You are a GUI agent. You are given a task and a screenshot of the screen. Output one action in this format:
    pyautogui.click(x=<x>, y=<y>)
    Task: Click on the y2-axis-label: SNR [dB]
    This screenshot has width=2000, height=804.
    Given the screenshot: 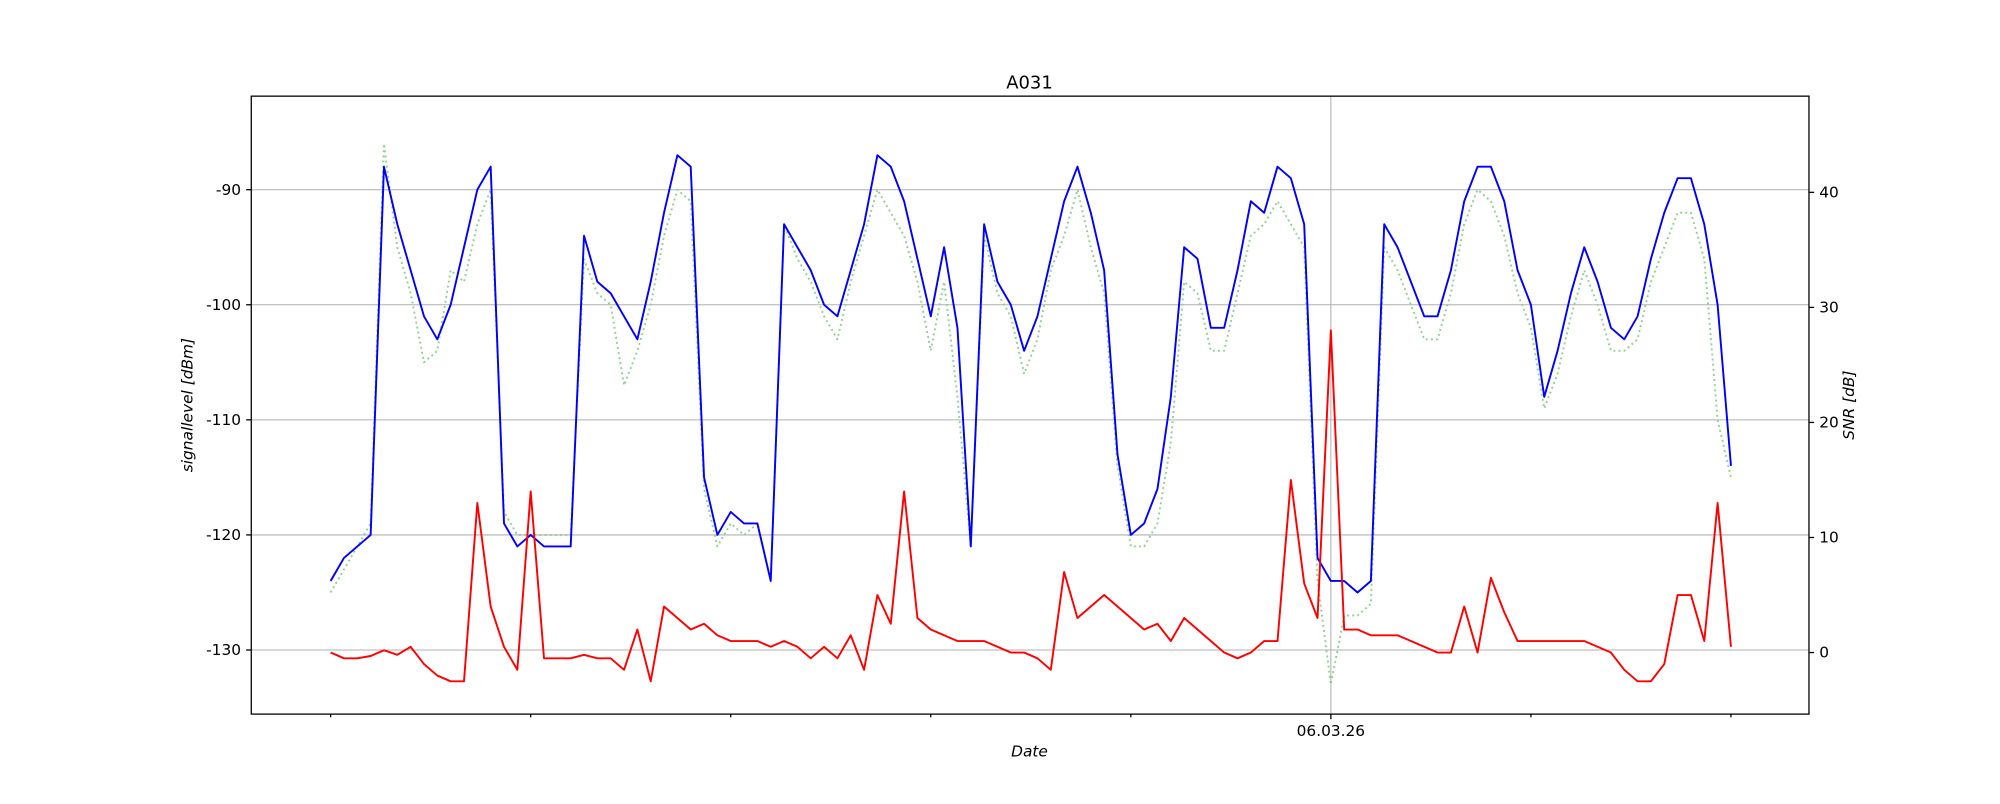 What is the action you would take?
    pyautogui.click(x=1849, y=405)
    